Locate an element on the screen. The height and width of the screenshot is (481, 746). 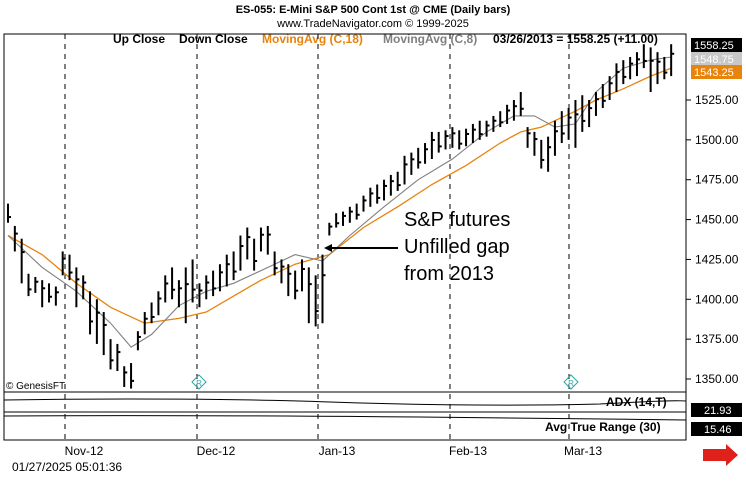
y-tick-label: 1500.00 is located at coordinates (717, 140).